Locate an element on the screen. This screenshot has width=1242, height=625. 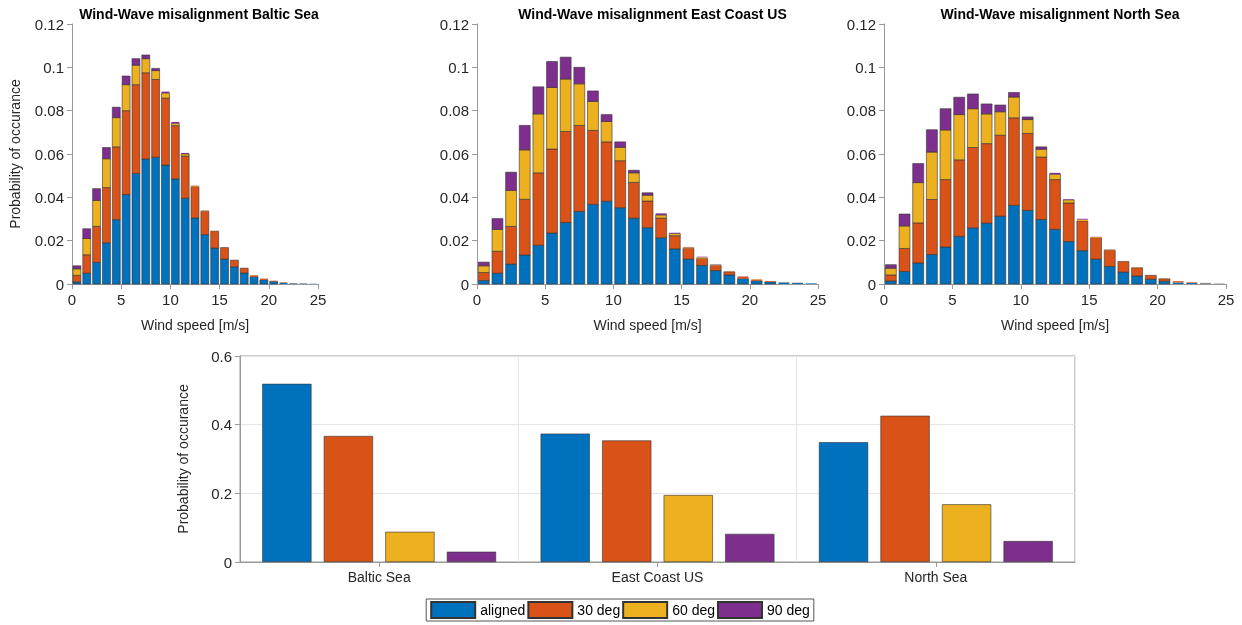
legend-label: 90 deg is located at coordinates (788, 610).